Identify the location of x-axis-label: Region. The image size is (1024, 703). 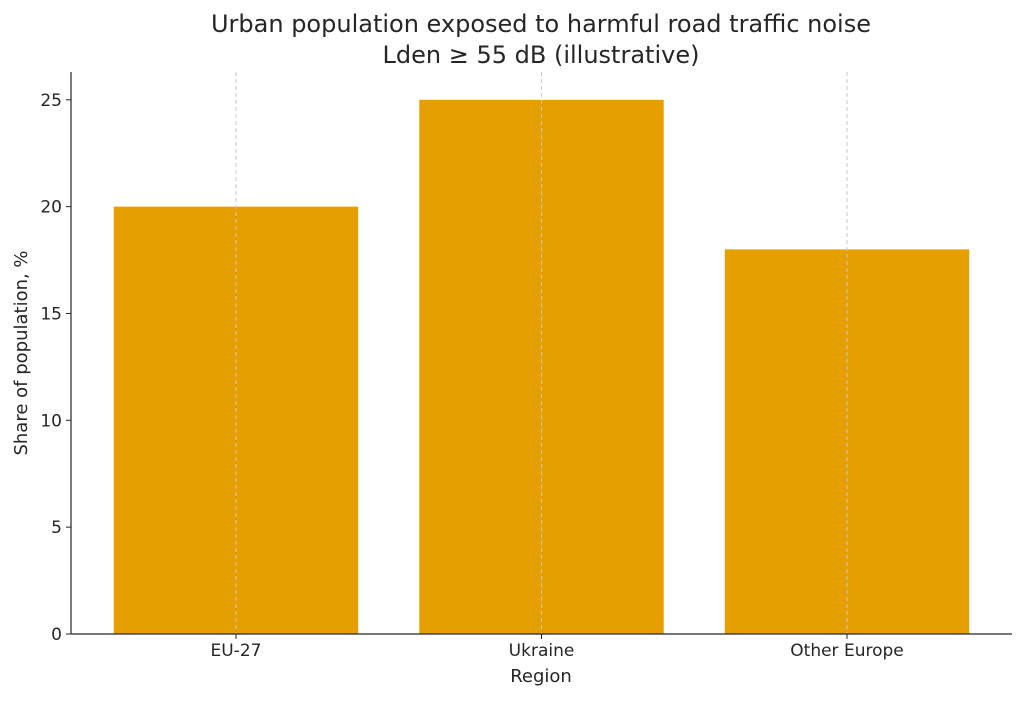
(541, 676).